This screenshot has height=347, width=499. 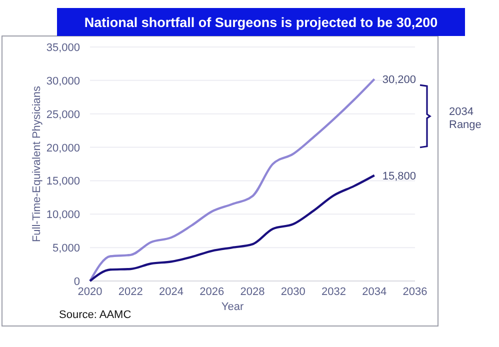 I want to click on x-tick-label: 2030, so click(x=293, y=292).